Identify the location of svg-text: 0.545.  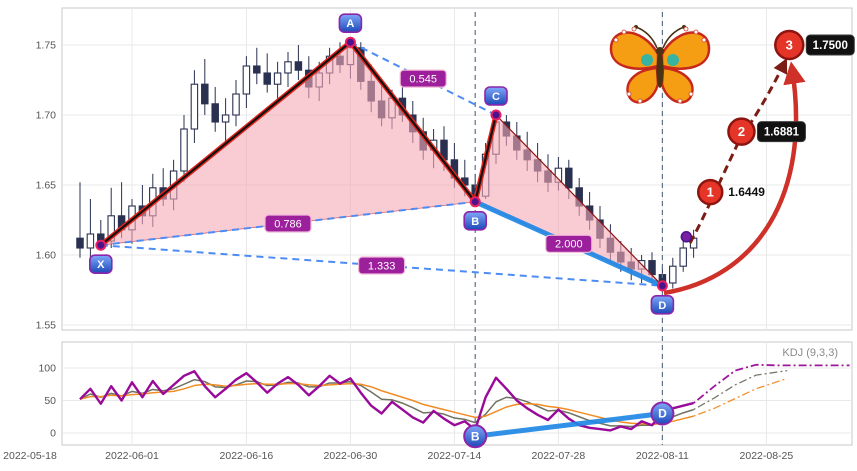
(423, 79).